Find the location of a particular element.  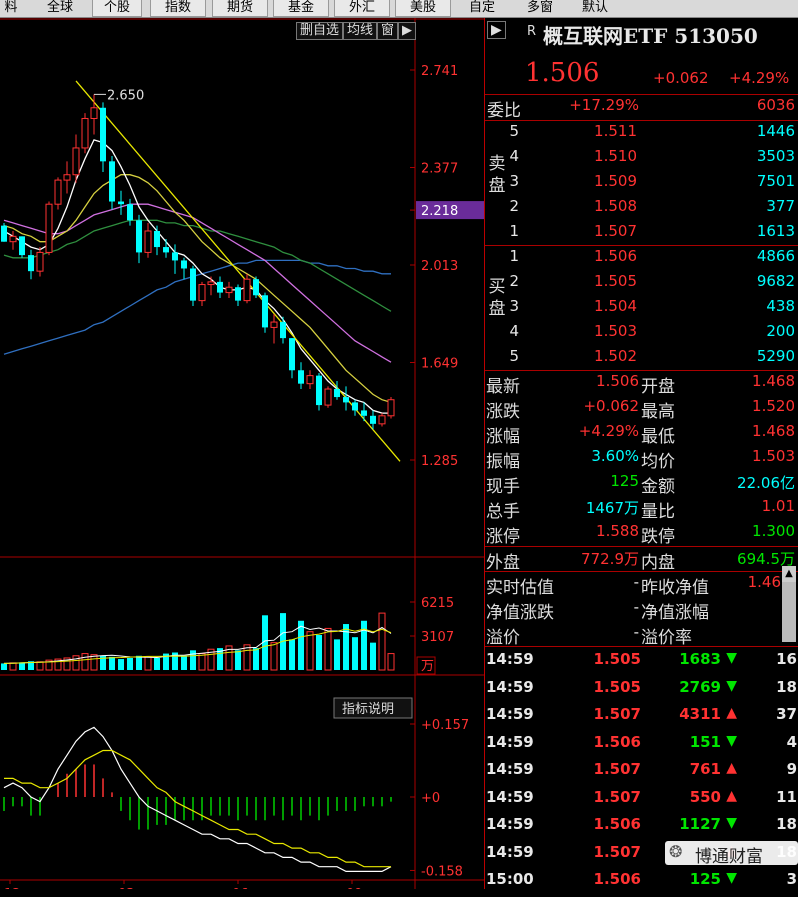

market-tab: 全球 is located at coordinates (59, 7).